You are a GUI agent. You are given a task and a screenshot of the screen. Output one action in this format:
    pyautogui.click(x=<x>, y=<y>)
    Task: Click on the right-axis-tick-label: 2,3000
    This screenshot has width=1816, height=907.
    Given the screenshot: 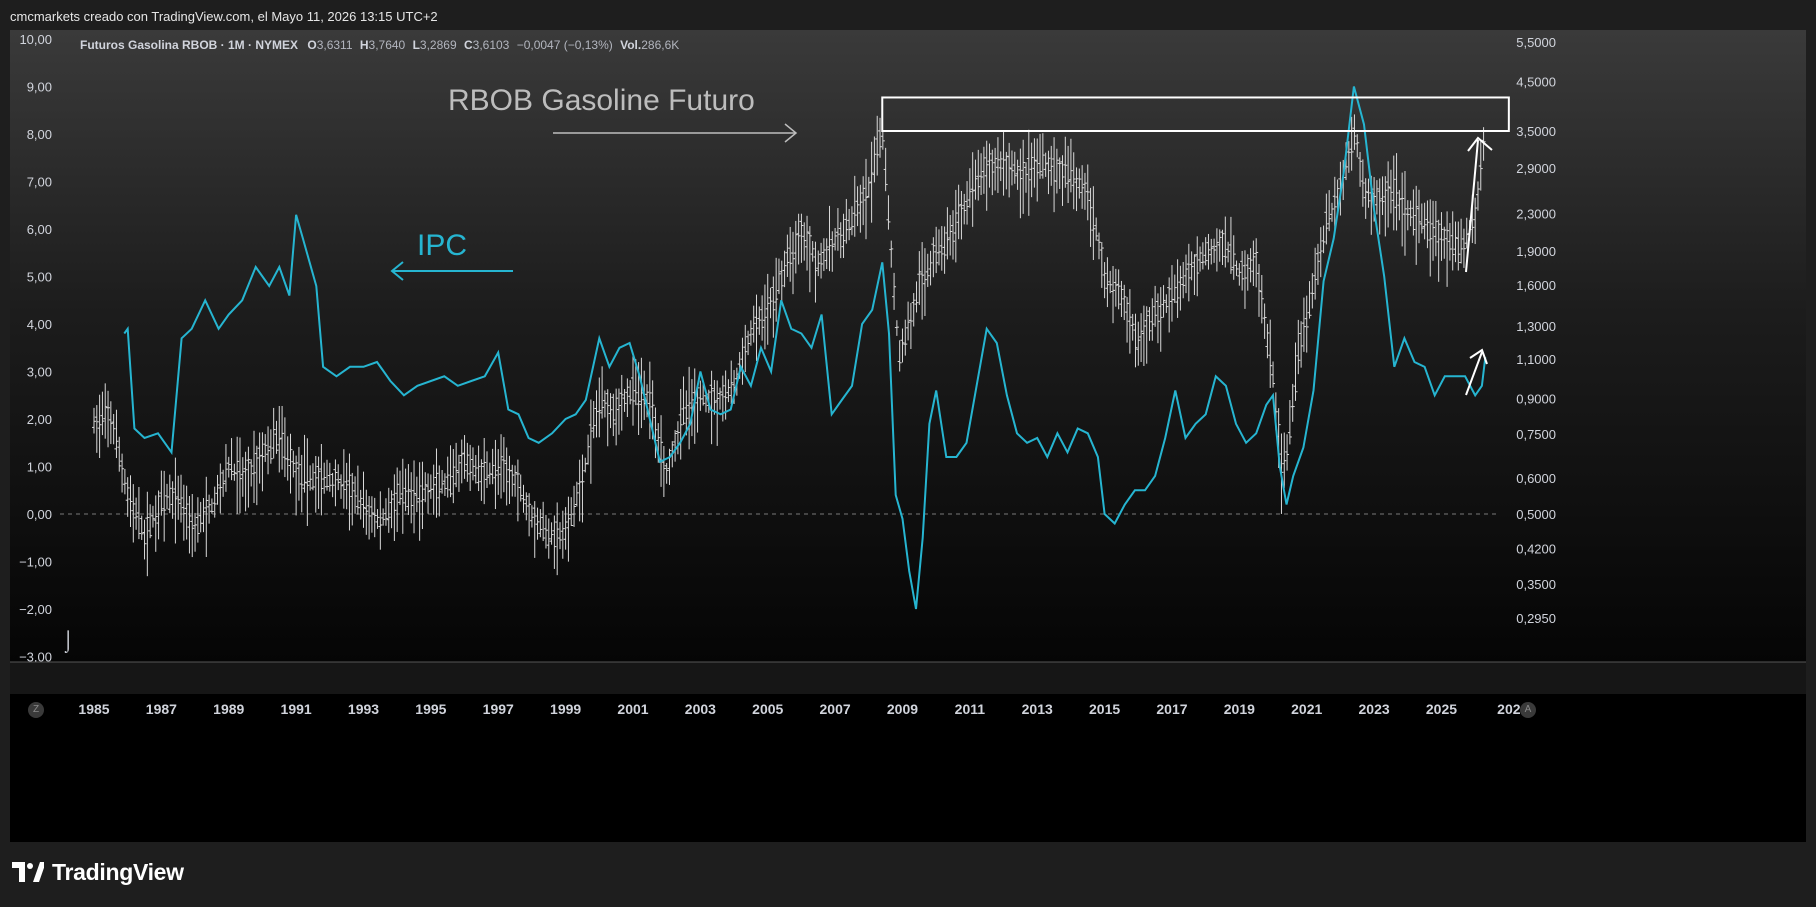 What is the action you would take?
    pyautogui.click(x=1536, y=214)
    